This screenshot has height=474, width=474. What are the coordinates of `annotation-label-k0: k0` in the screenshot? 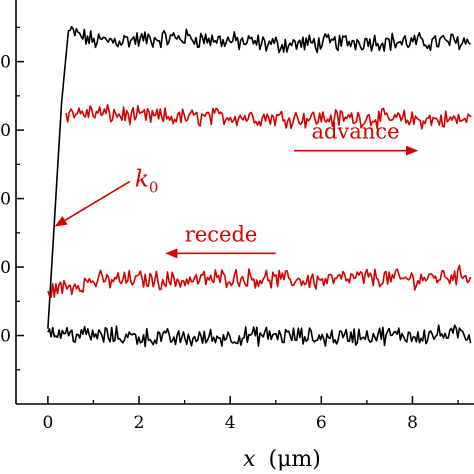 It's located at (146, 181).